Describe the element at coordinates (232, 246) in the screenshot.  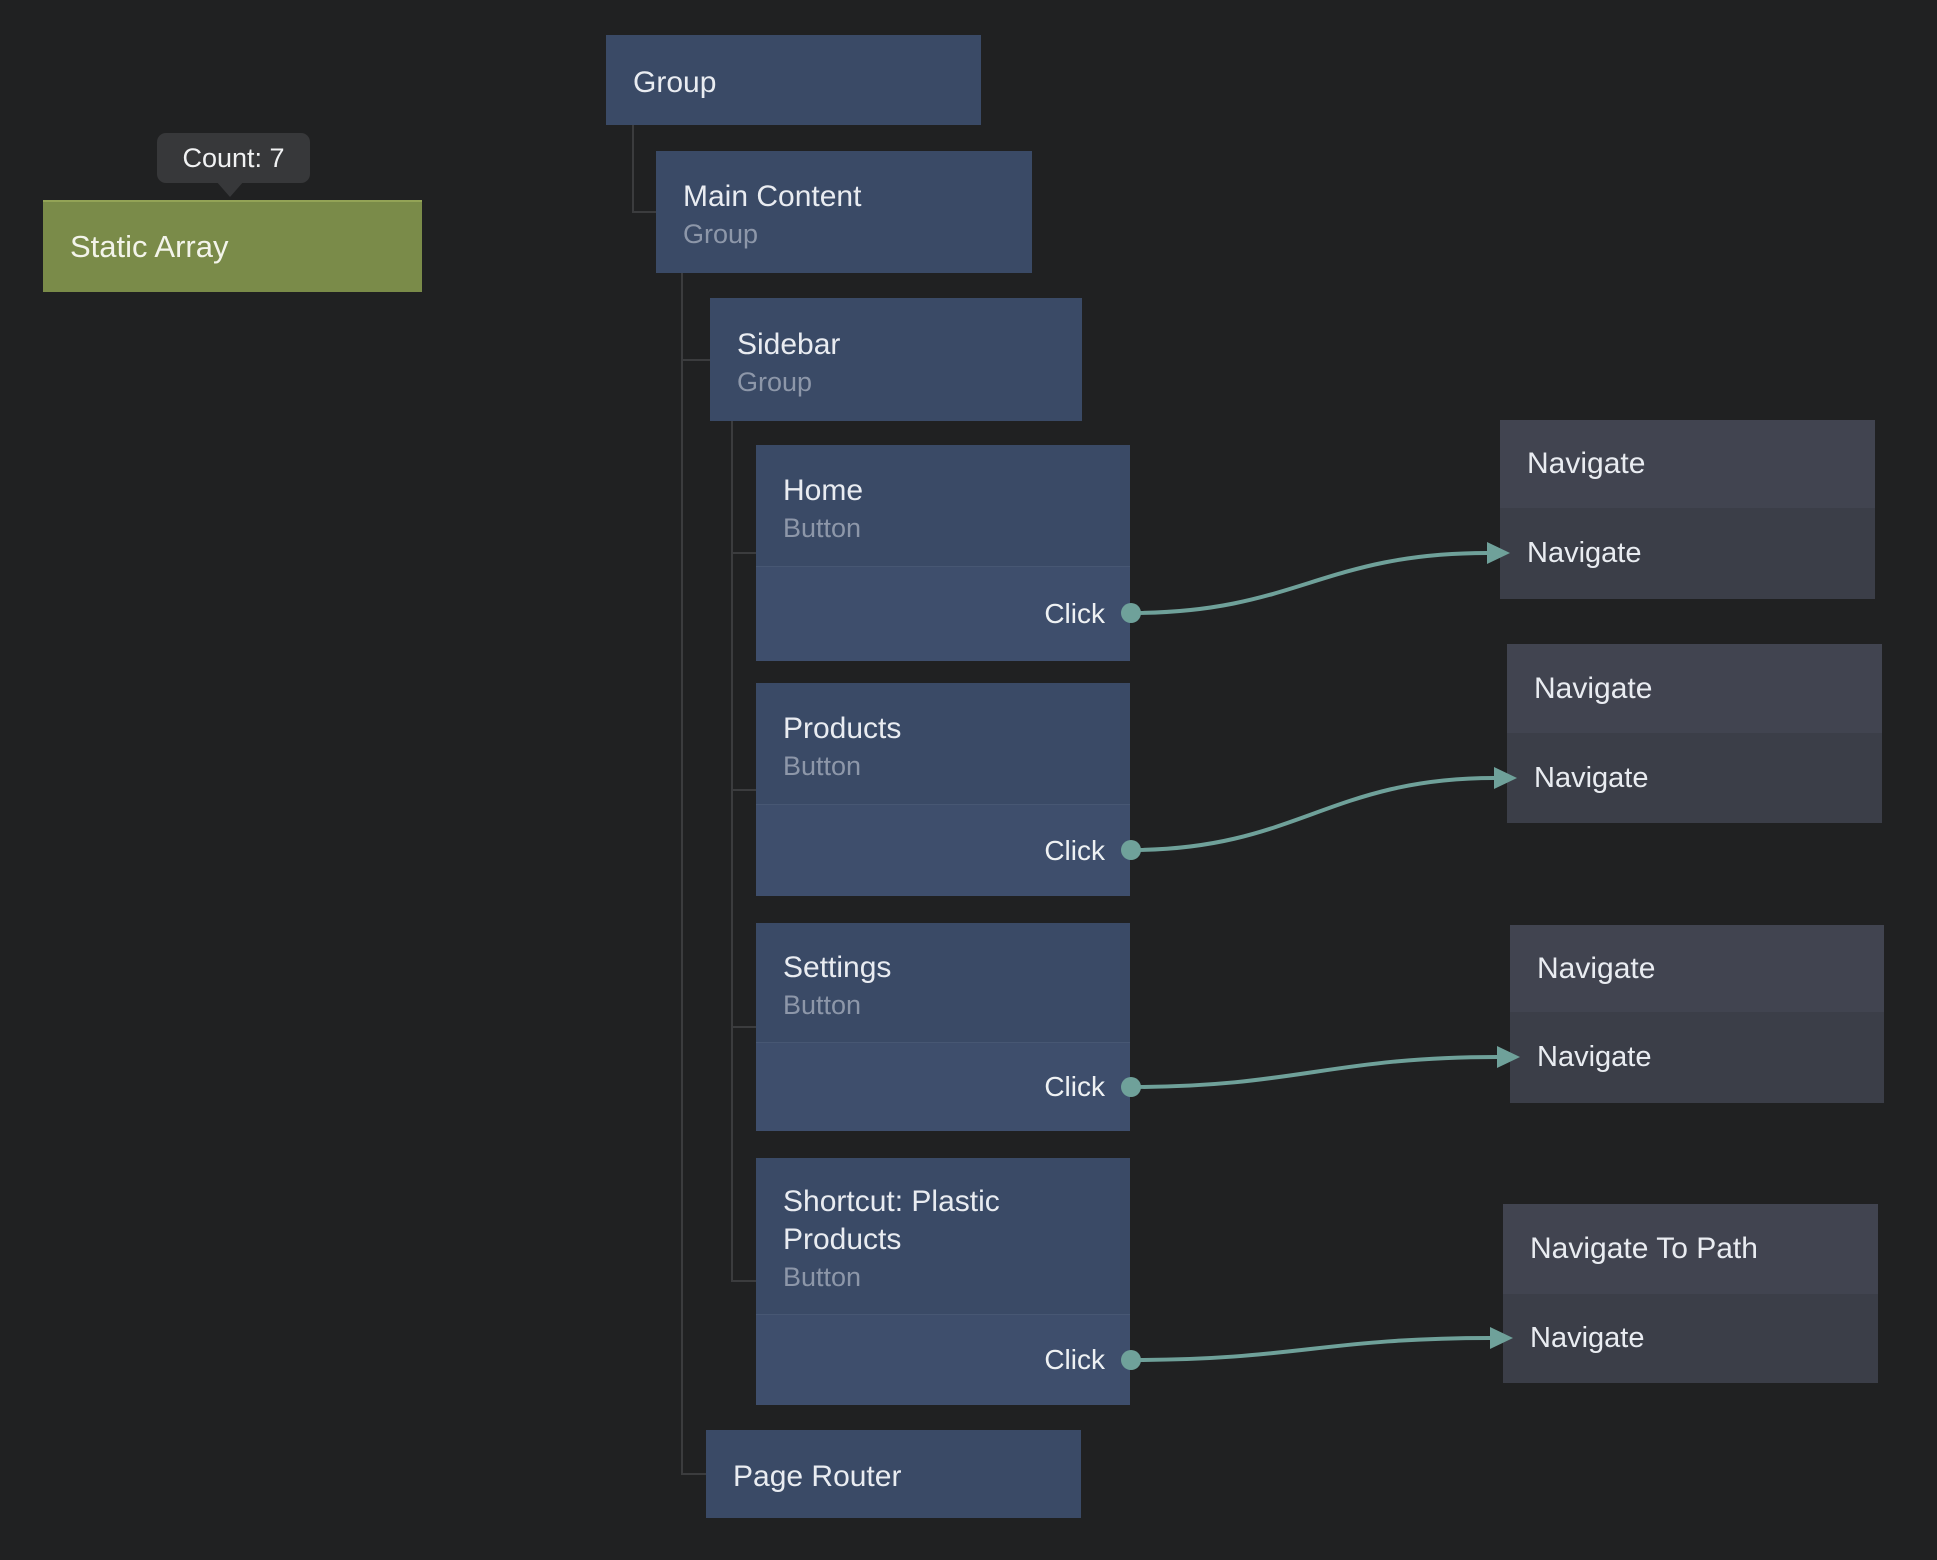
I see `node-static-array: Static Array` at that location.